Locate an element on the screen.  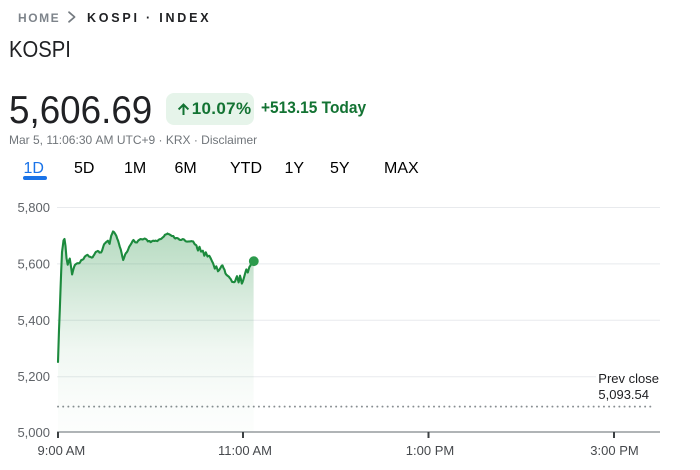
svg-text: 5,600 is located at coordinates (33, 263).